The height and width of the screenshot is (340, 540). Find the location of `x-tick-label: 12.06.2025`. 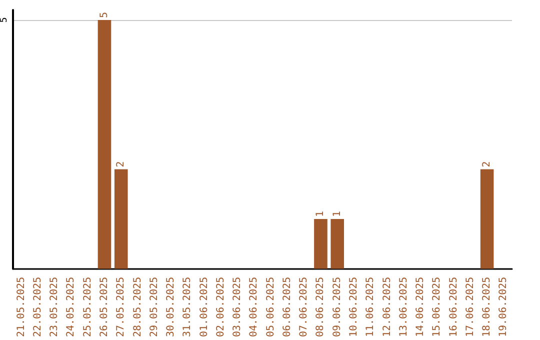

x-tick-label: 12.06.2025 is located at coordinates (387, 307).